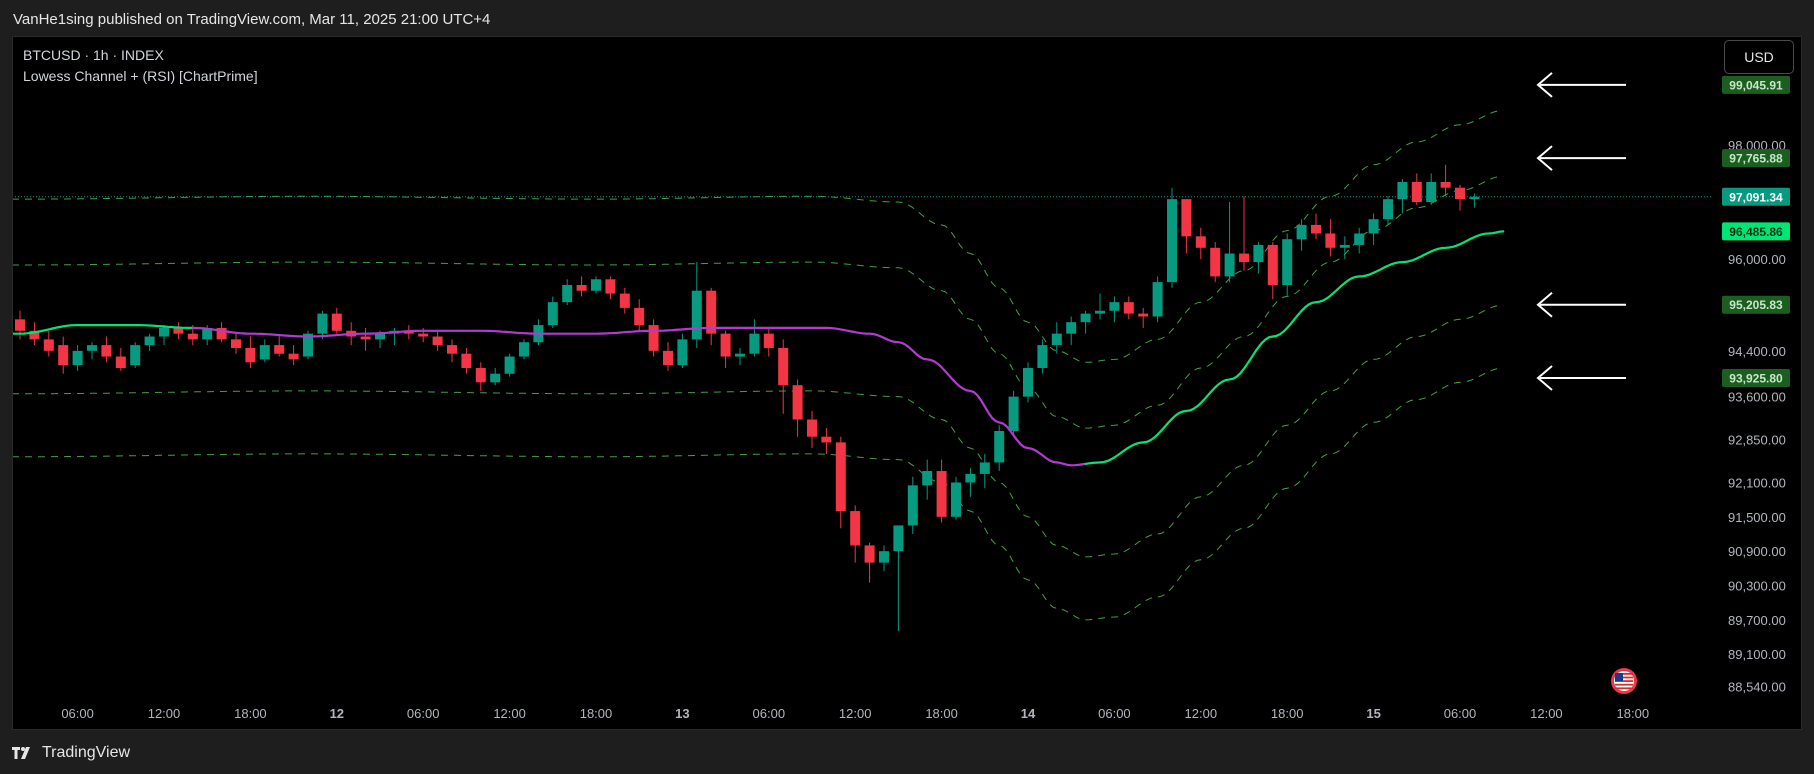 Image resolution: width=1814 pixels, height=774 pixels. I want to click on currency-button: USD, so click(1759, 57).